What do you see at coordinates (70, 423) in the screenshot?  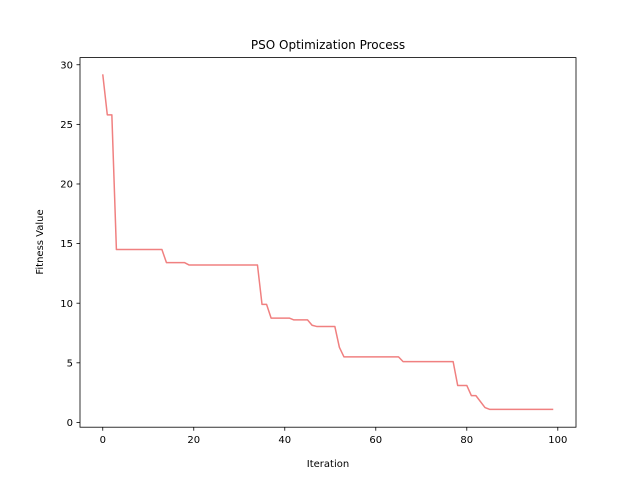 I see `y-tick-label: 0` at bounding box center [70, 423].